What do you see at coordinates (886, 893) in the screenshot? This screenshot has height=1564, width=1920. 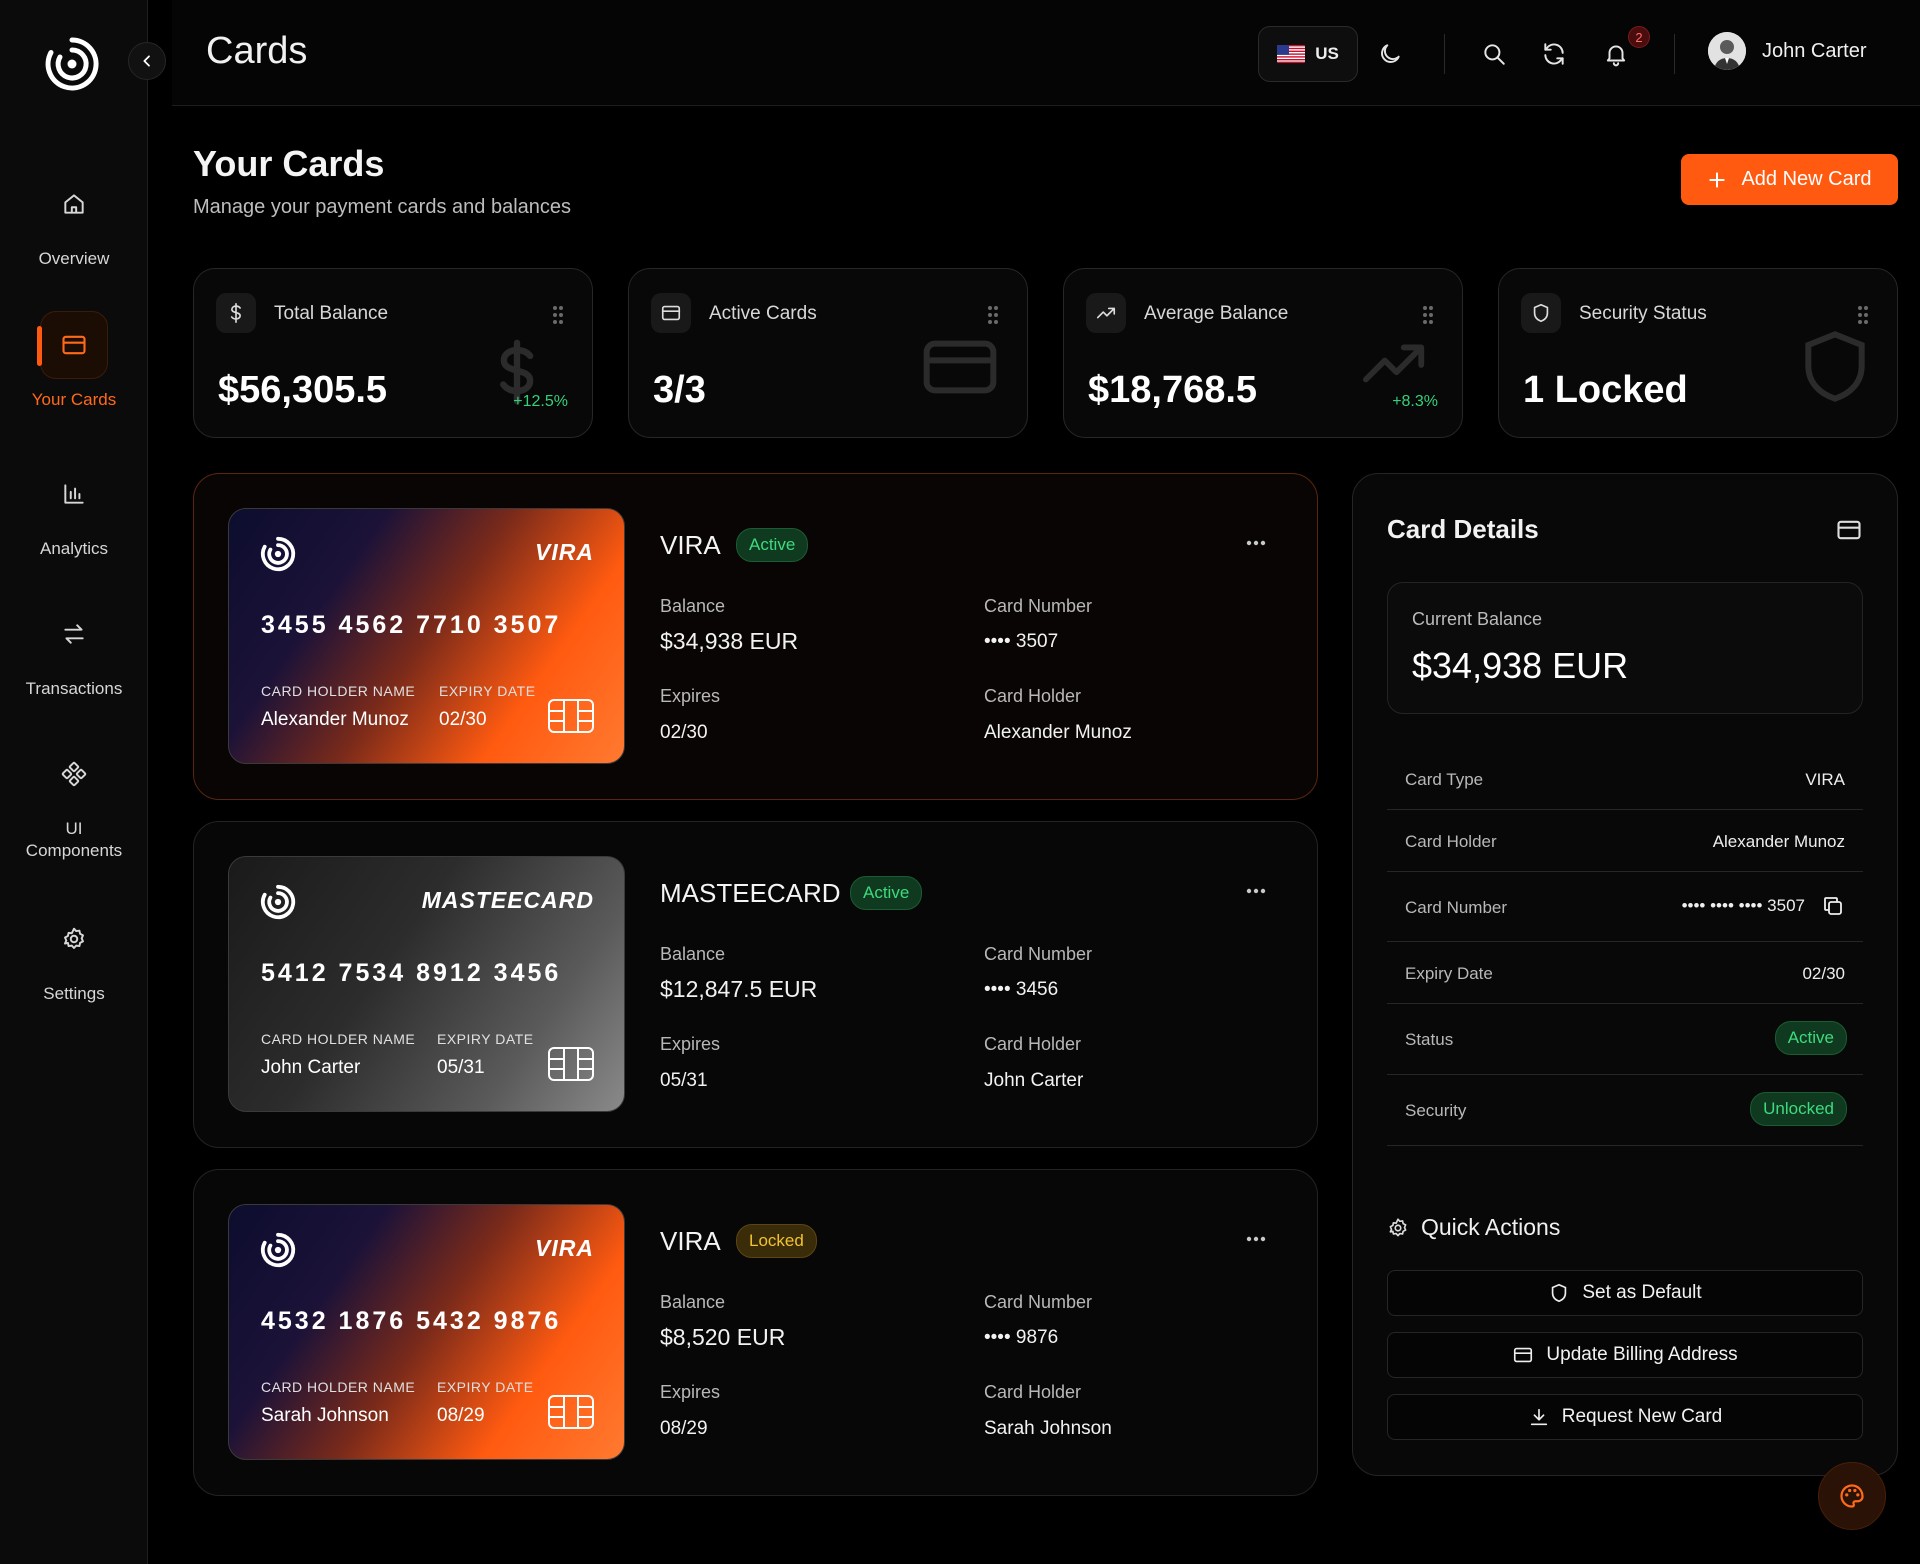 I see `status-badge: Active` at bounding box center [886, 893].